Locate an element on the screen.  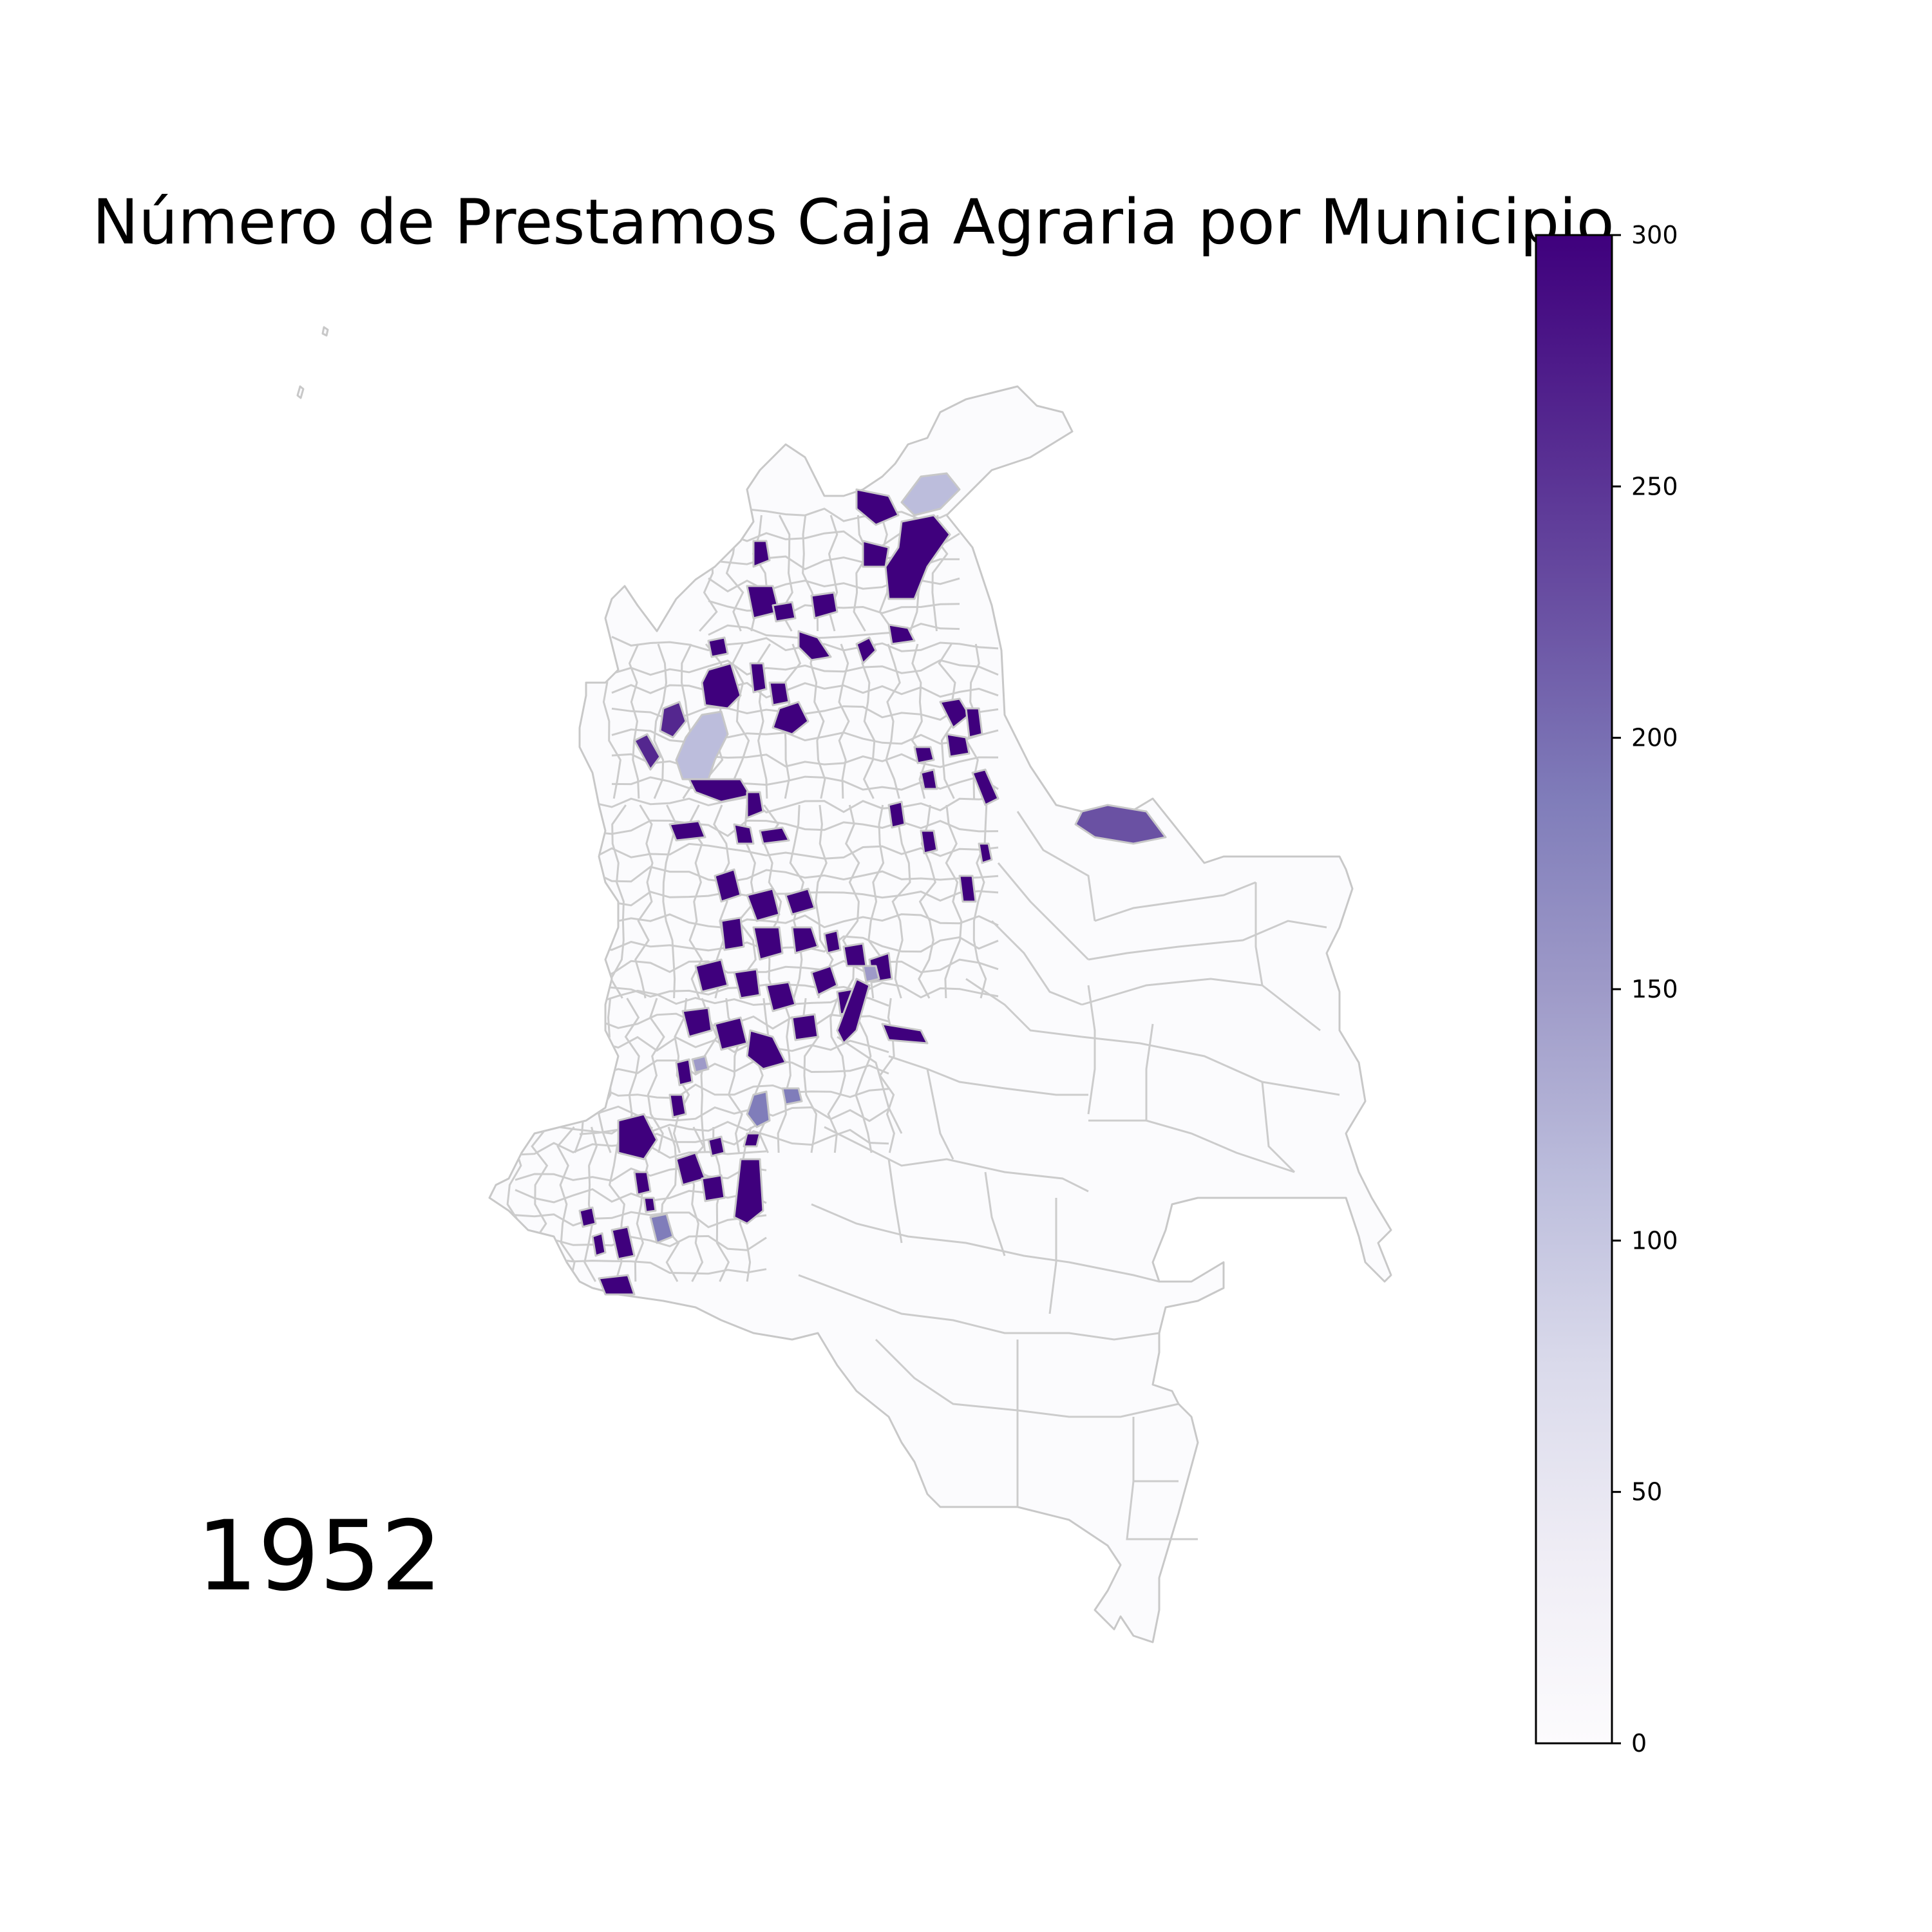
municipalities-with-loans is located at coordinates (873, 884).